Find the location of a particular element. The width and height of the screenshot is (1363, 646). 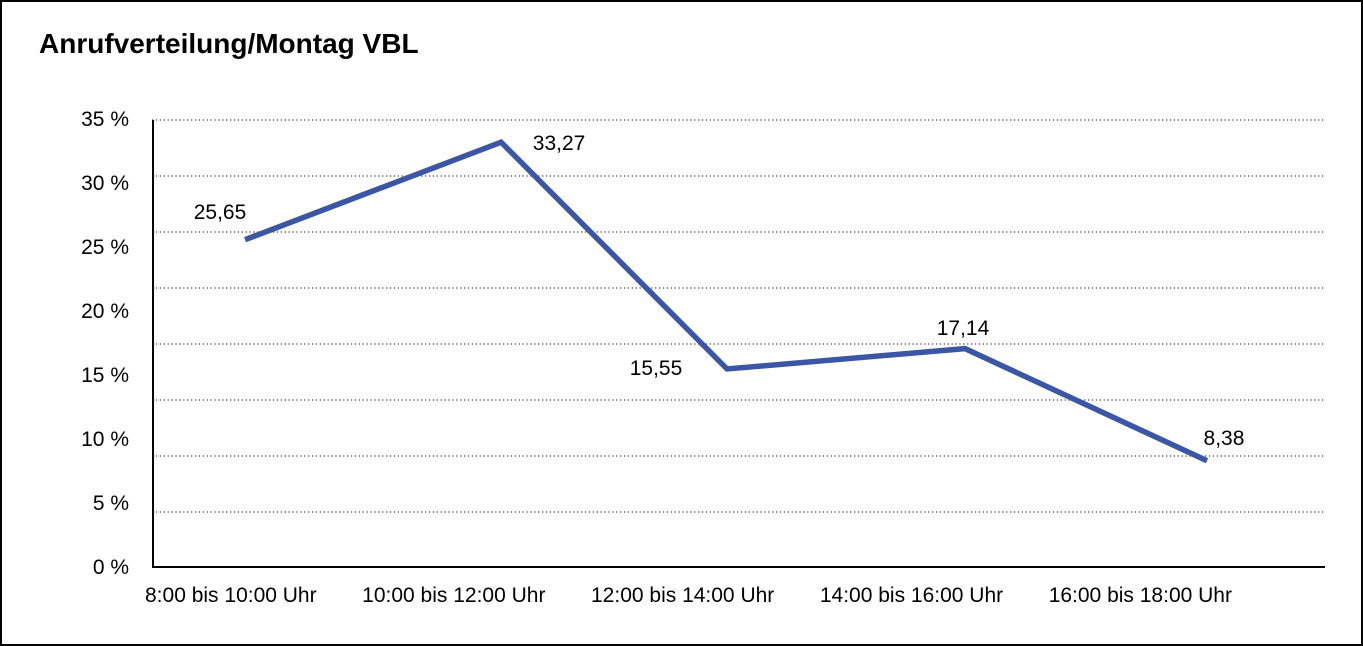

y-tick-label: 25 % is located at coordinates (105, 247).